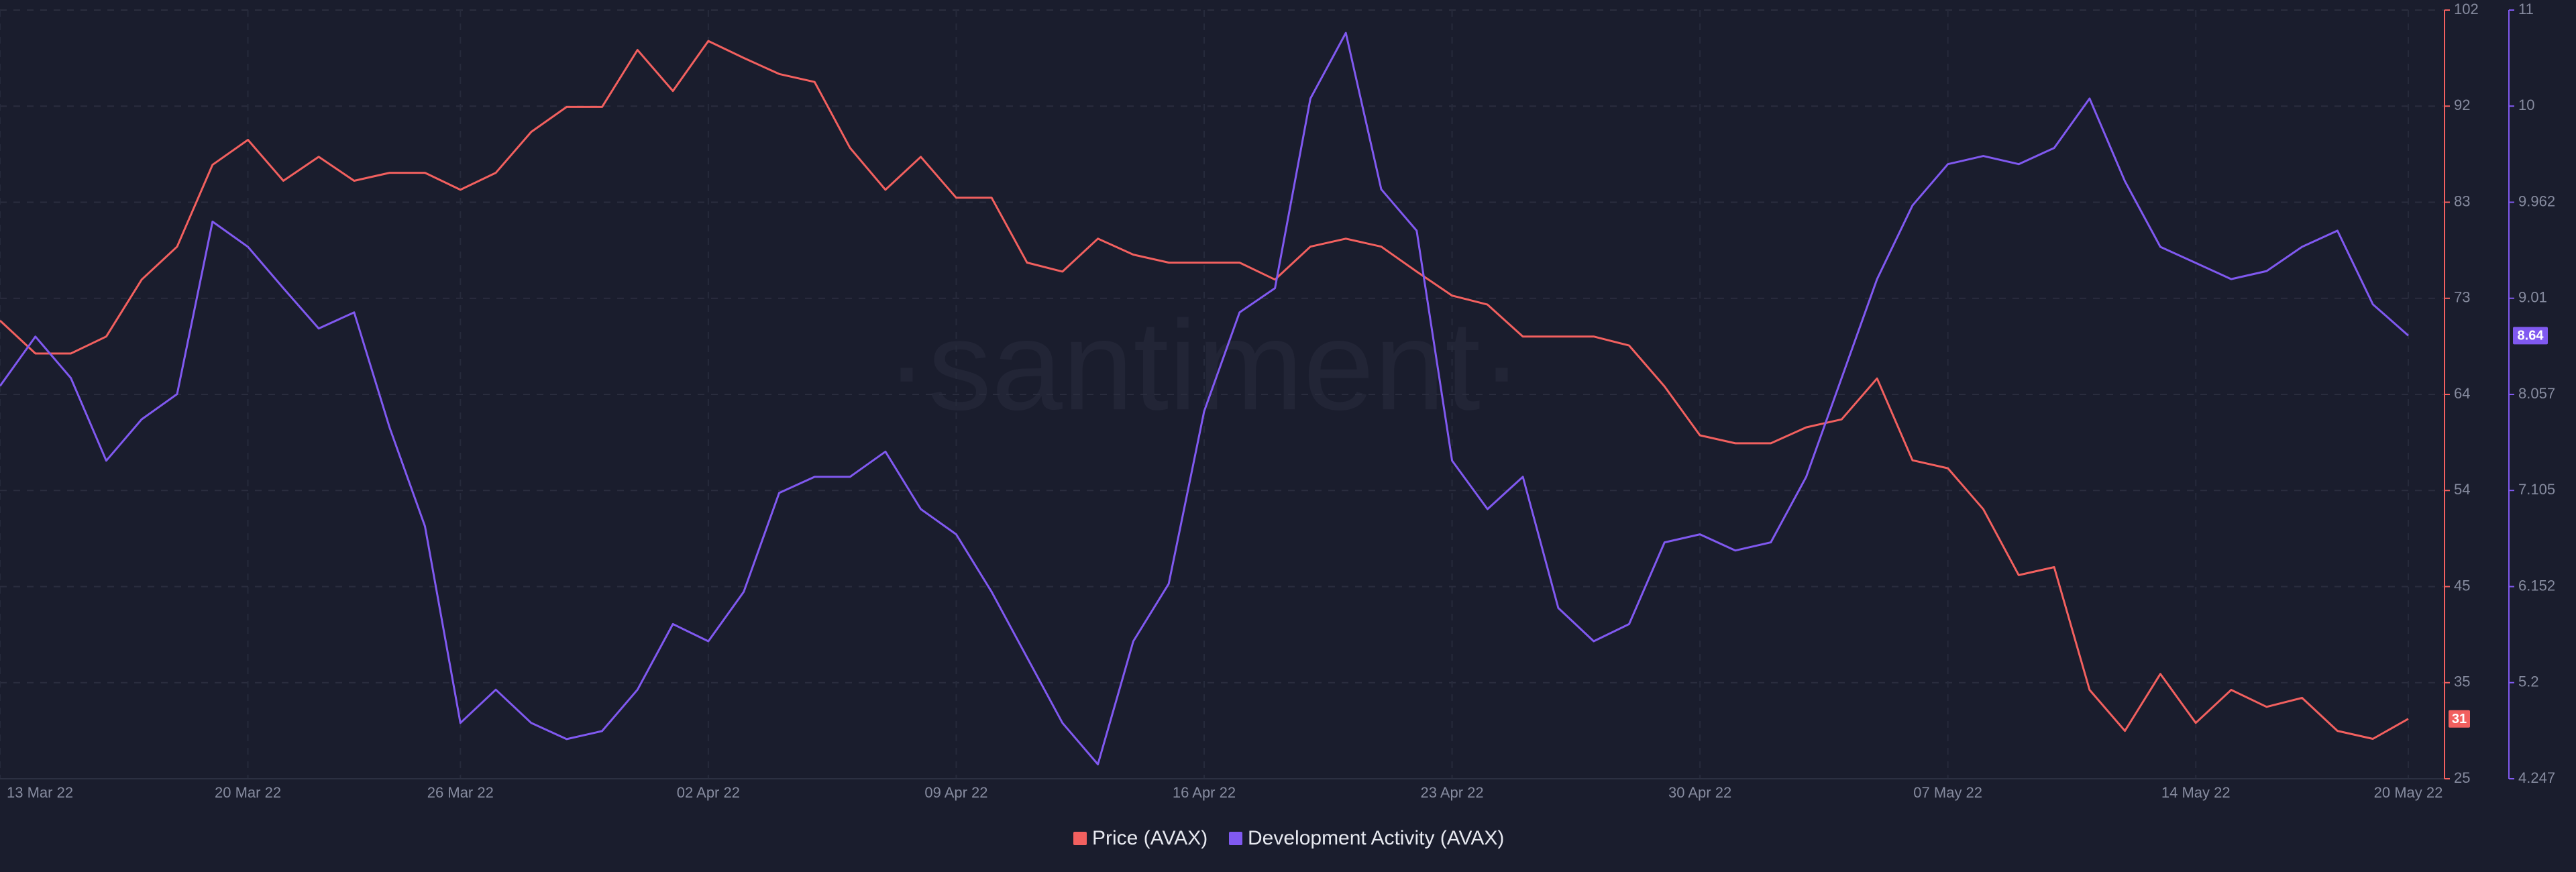 Image resolution: width=2576 pixels, height=872 pixels. I want to click on y2-tick-label: 9.962, so click(2536, 201).